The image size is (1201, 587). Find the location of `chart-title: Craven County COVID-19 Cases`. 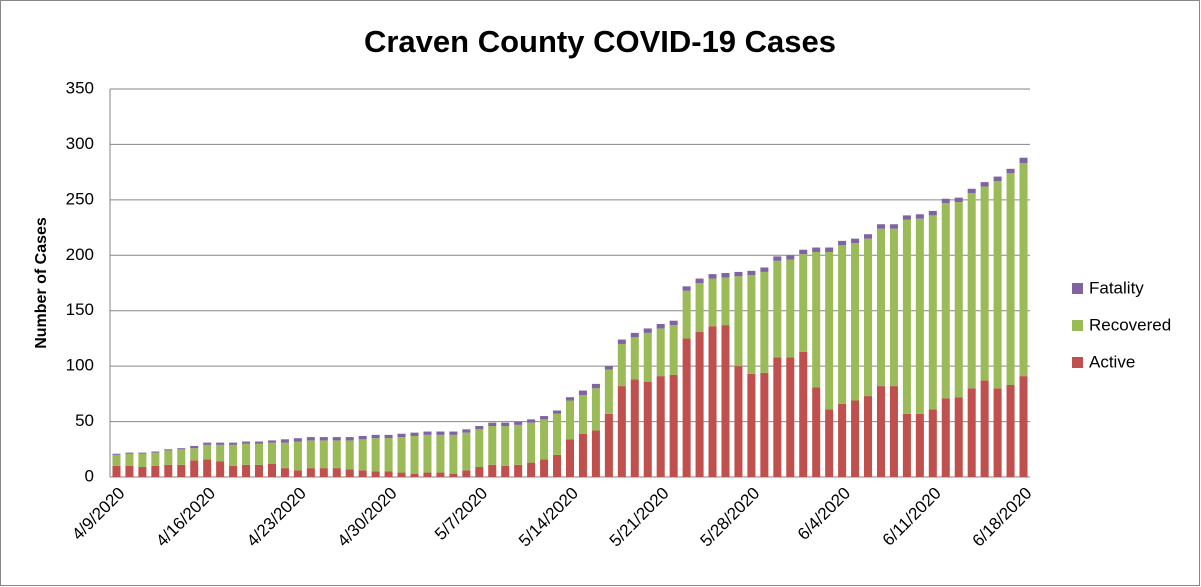

chart-title: Craven County COVID-19 Cases is located at coordinates (600, 41).